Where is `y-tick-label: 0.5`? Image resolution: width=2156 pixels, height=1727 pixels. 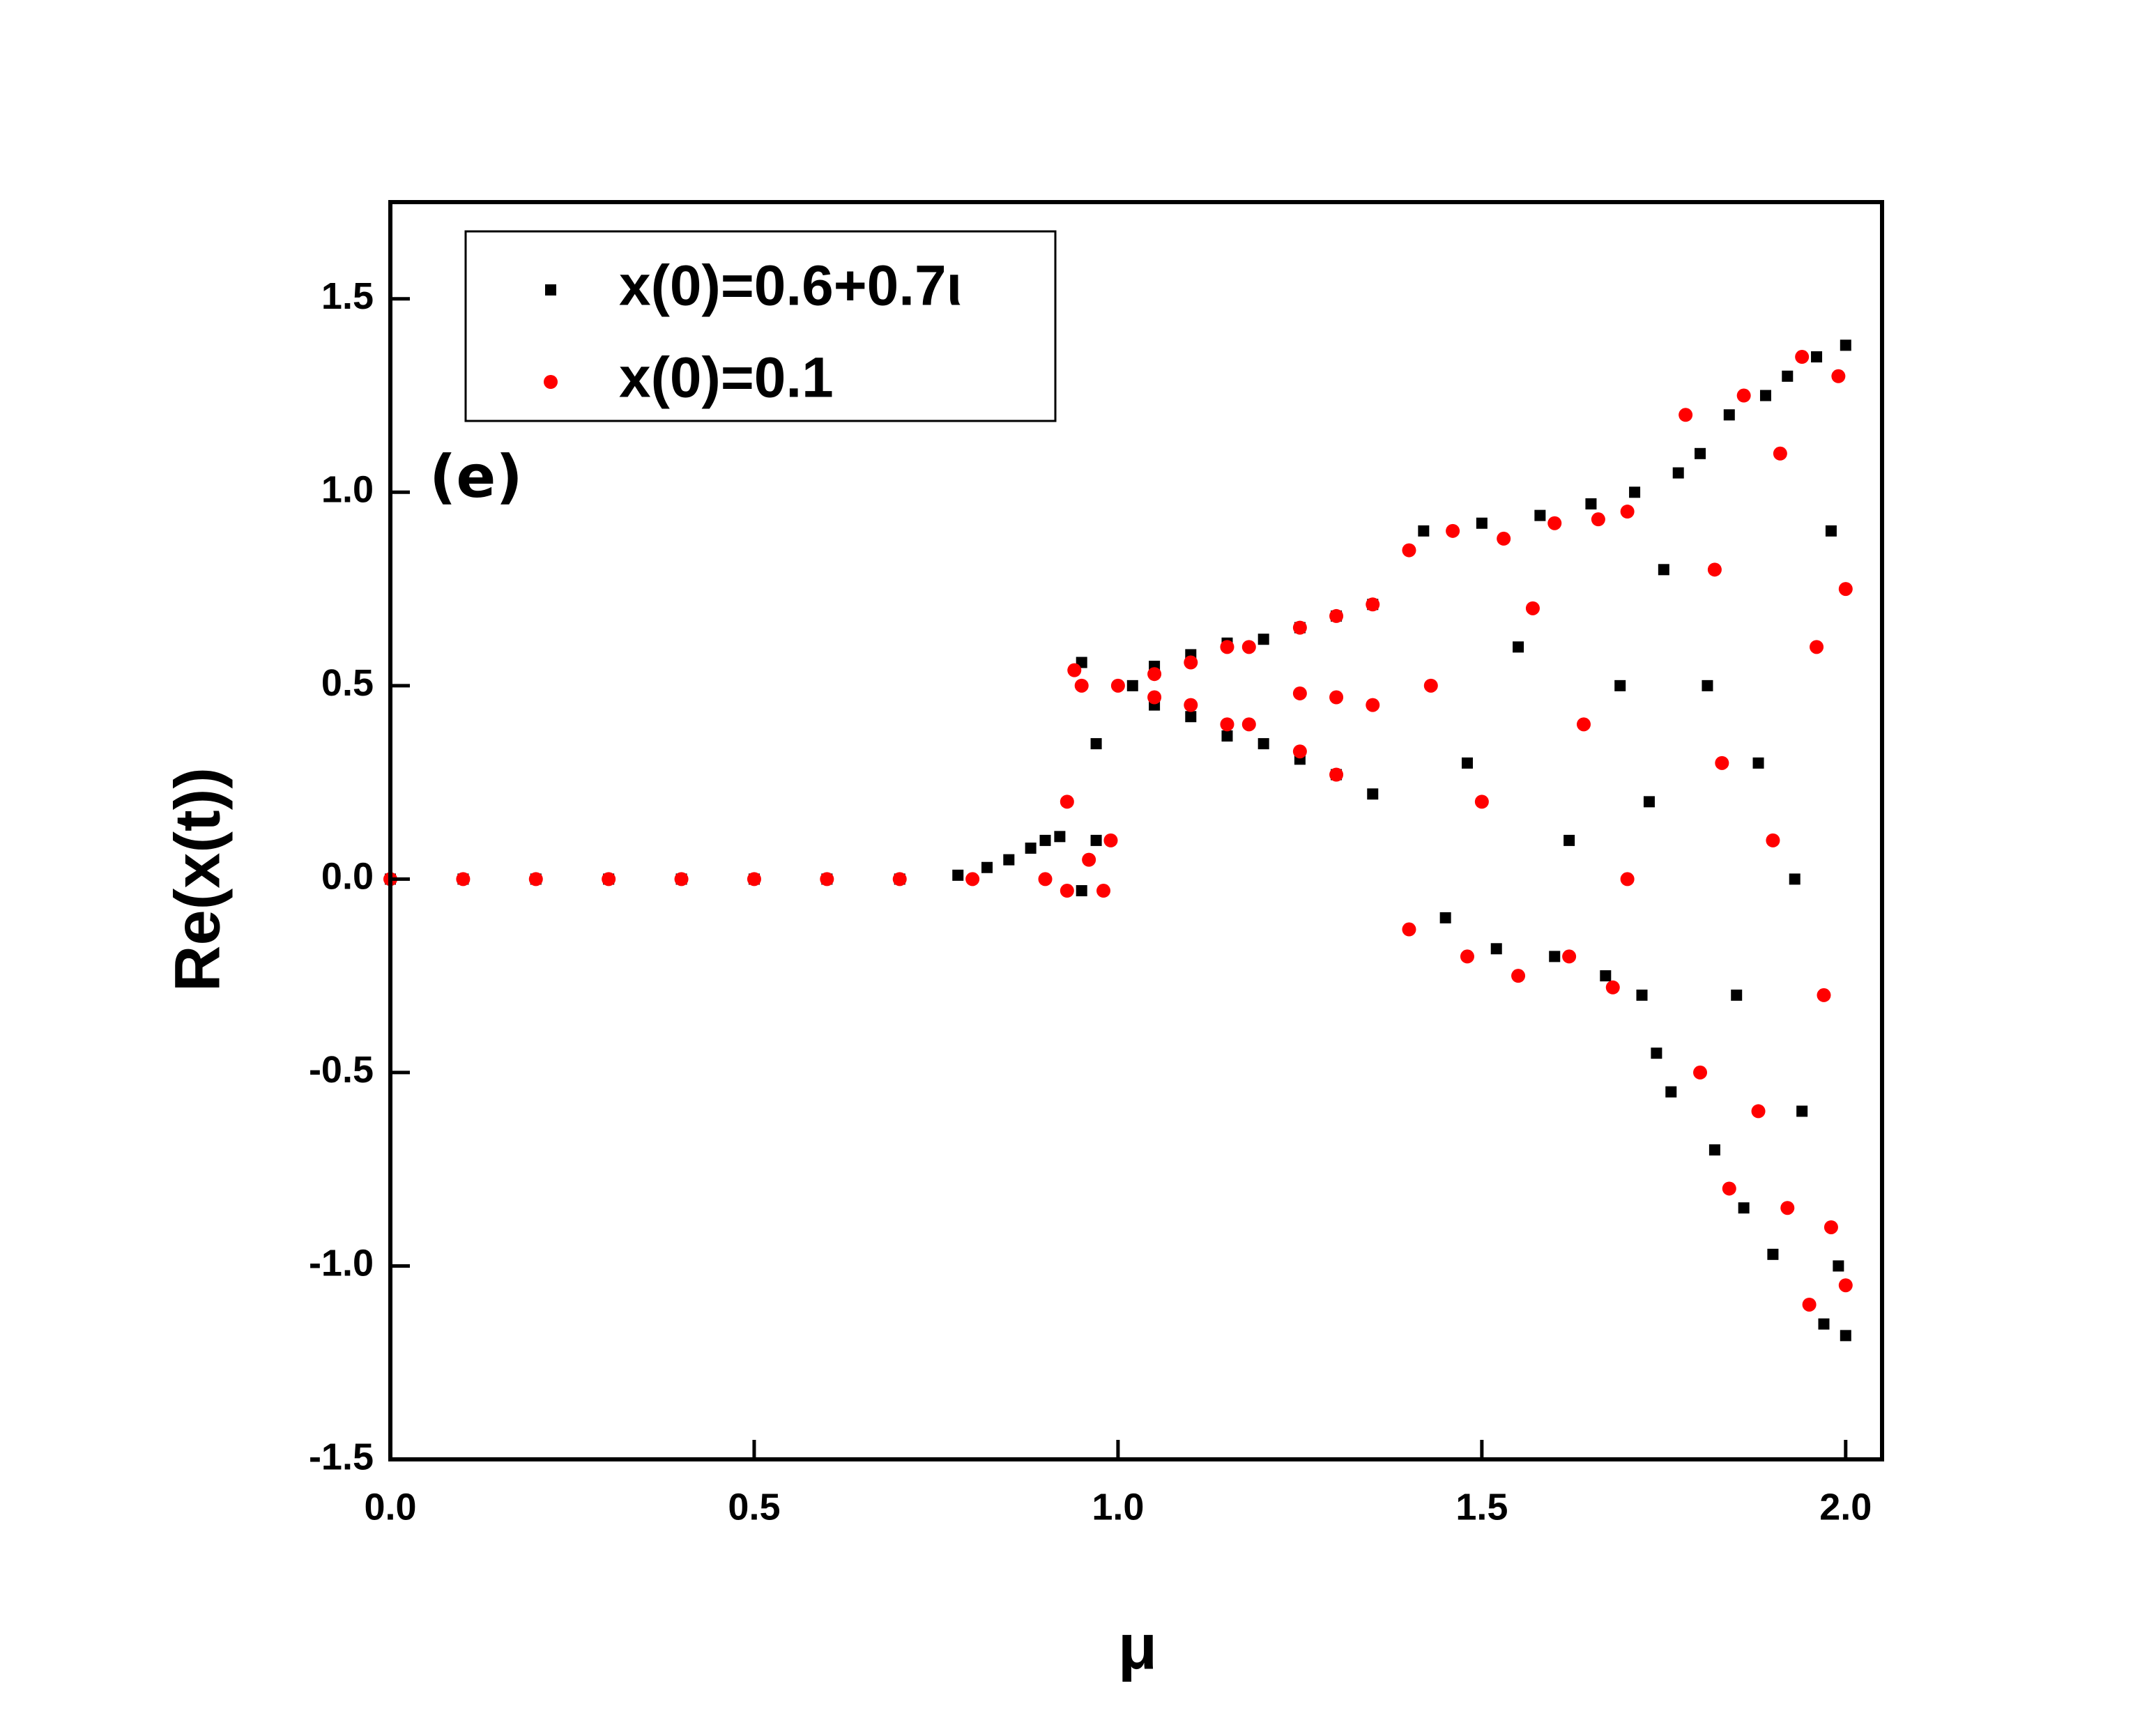
y-tick-label: 0.5 is located at coordinates (348, 683).